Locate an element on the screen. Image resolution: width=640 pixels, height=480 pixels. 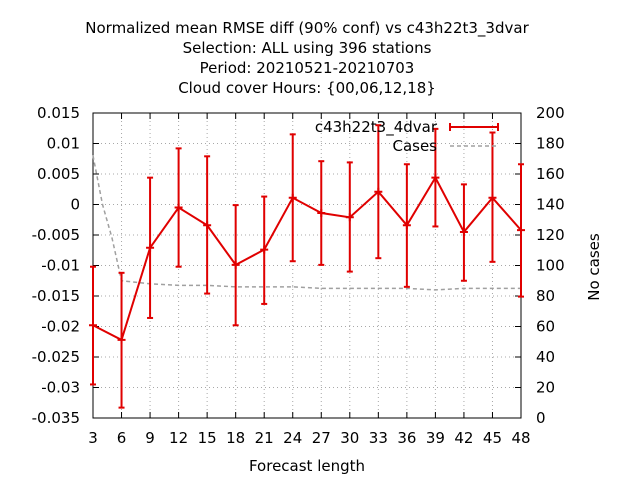
y-tick-label: -0.02 is located at coordinates (60, 327).